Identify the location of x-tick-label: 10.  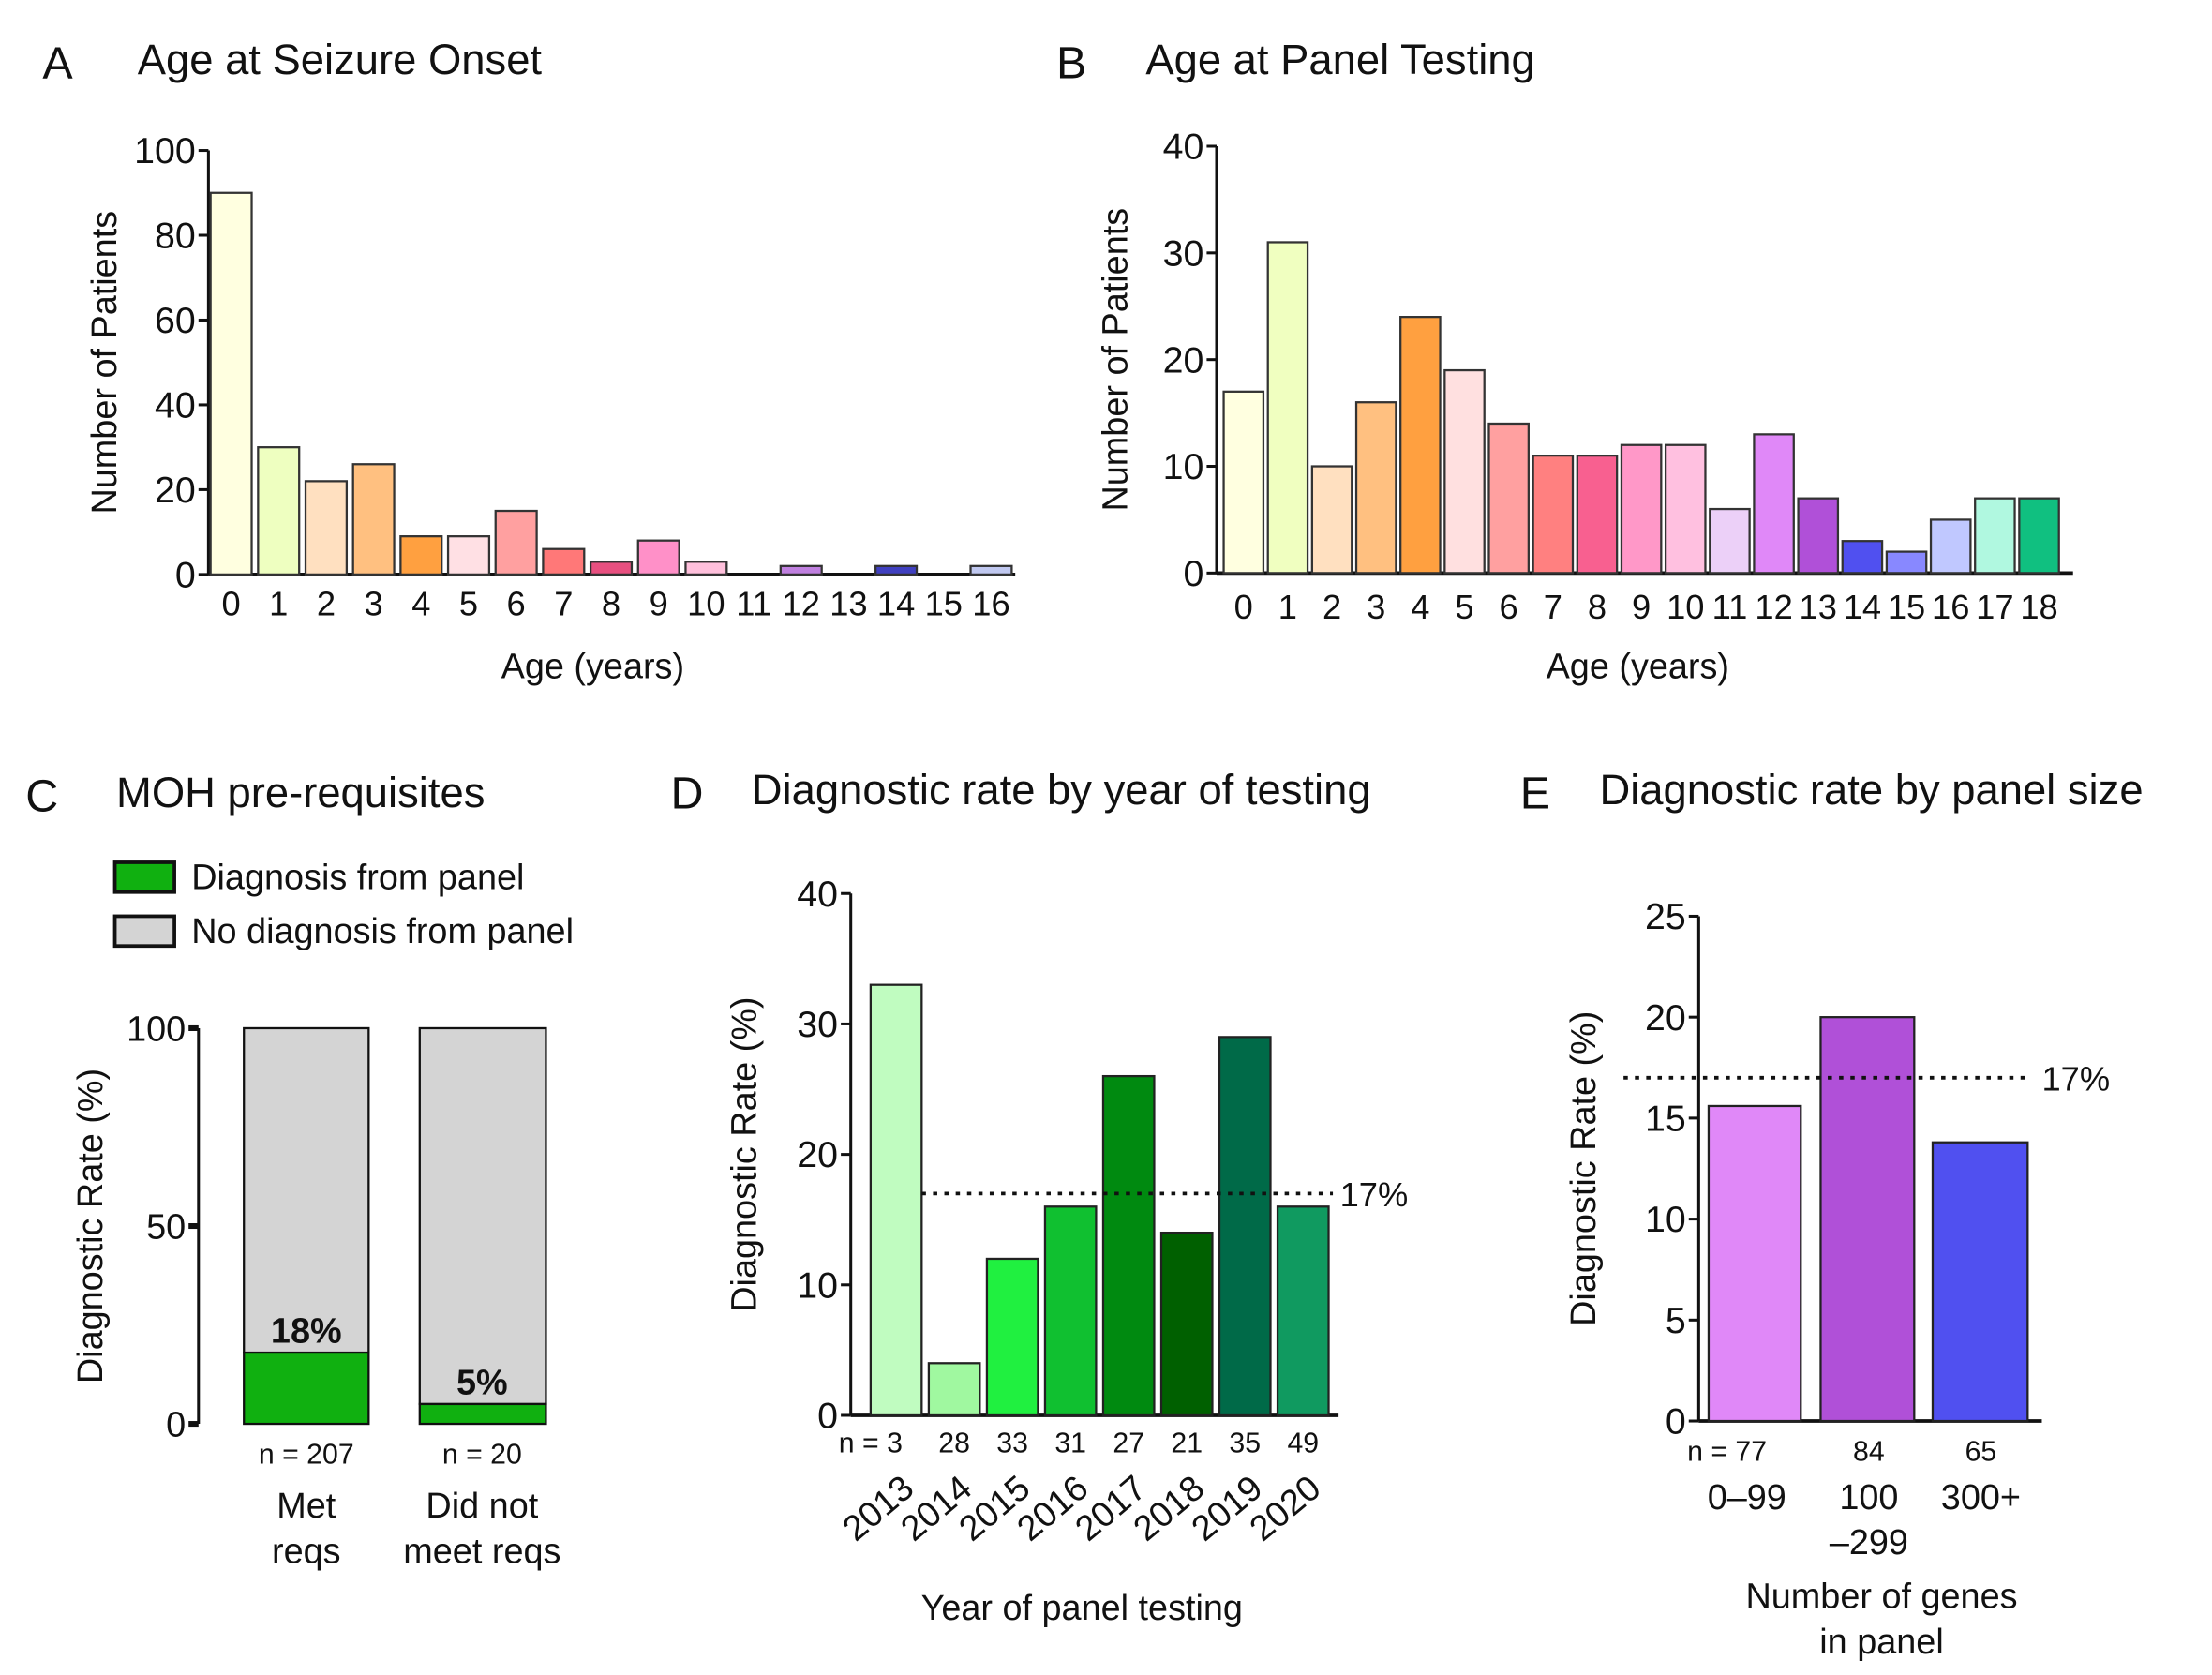
(1685, 607).